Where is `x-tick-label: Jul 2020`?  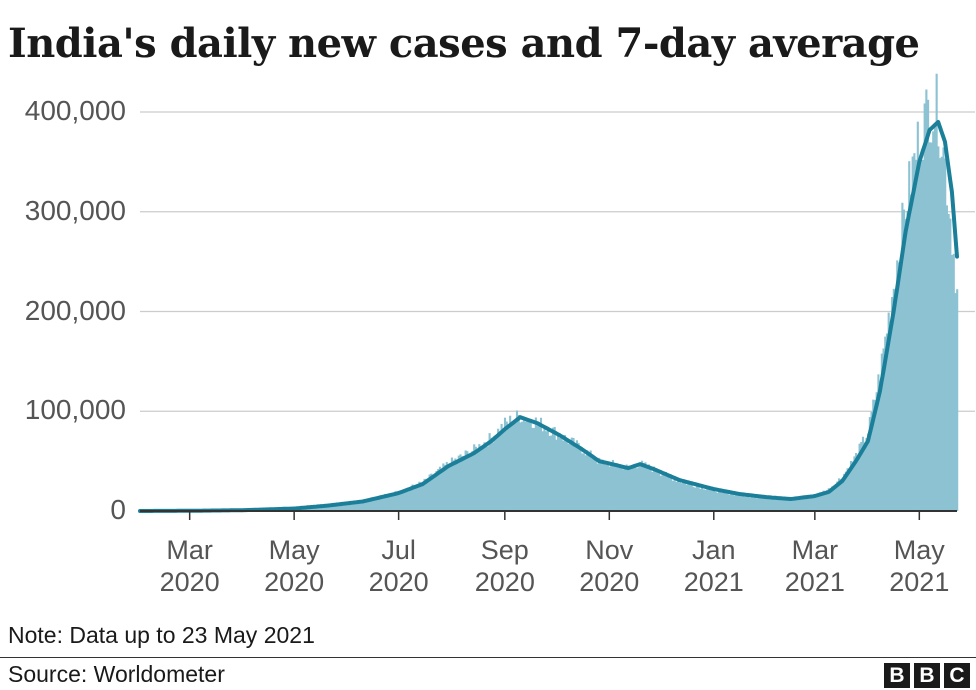
x-tick-label: Jul 2020 is located at coordinates (399, 566).